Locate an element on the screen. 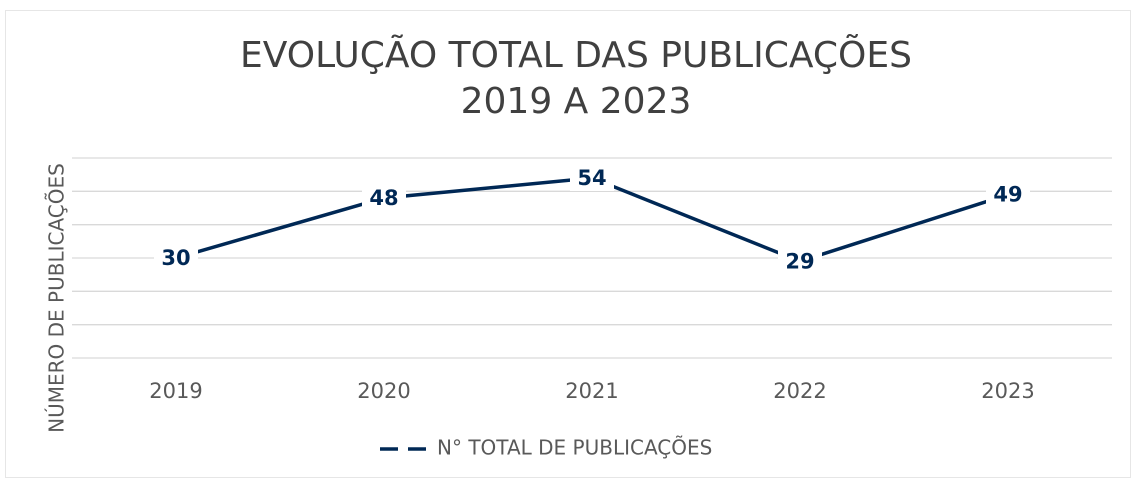 The image size is (1131, 479). x-tick-label: 2022 is located at coordinates (799, 391).